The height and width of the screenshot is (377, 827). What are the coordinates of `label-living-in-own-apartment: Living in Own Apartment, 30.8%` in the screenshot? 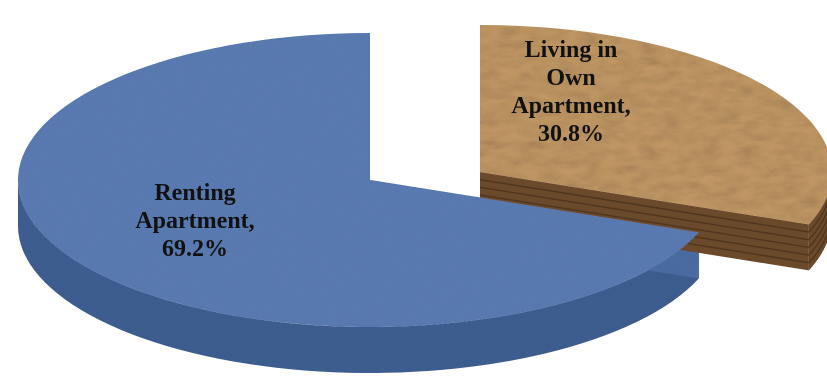 It's located at (570, 92).